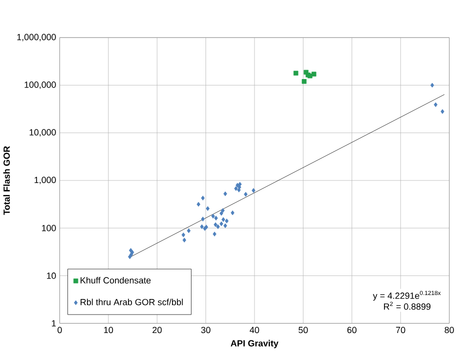 The image size is (474, 361). Describe the element at coordinates (255, 330) in the screenshot. I see `x-tick-label: 40` at that location.